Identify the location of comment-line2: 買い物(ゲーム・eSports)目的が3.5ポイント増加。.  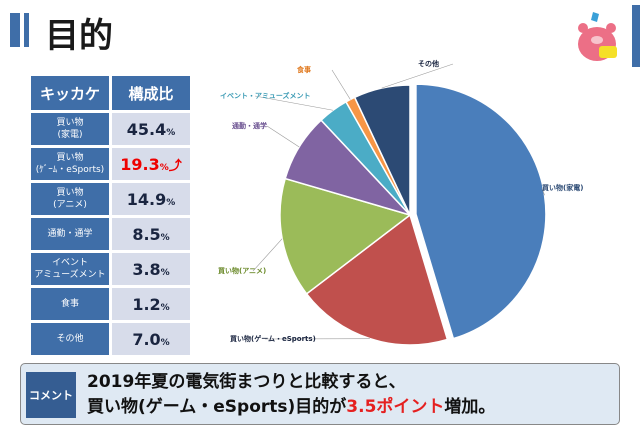
(291, 407).